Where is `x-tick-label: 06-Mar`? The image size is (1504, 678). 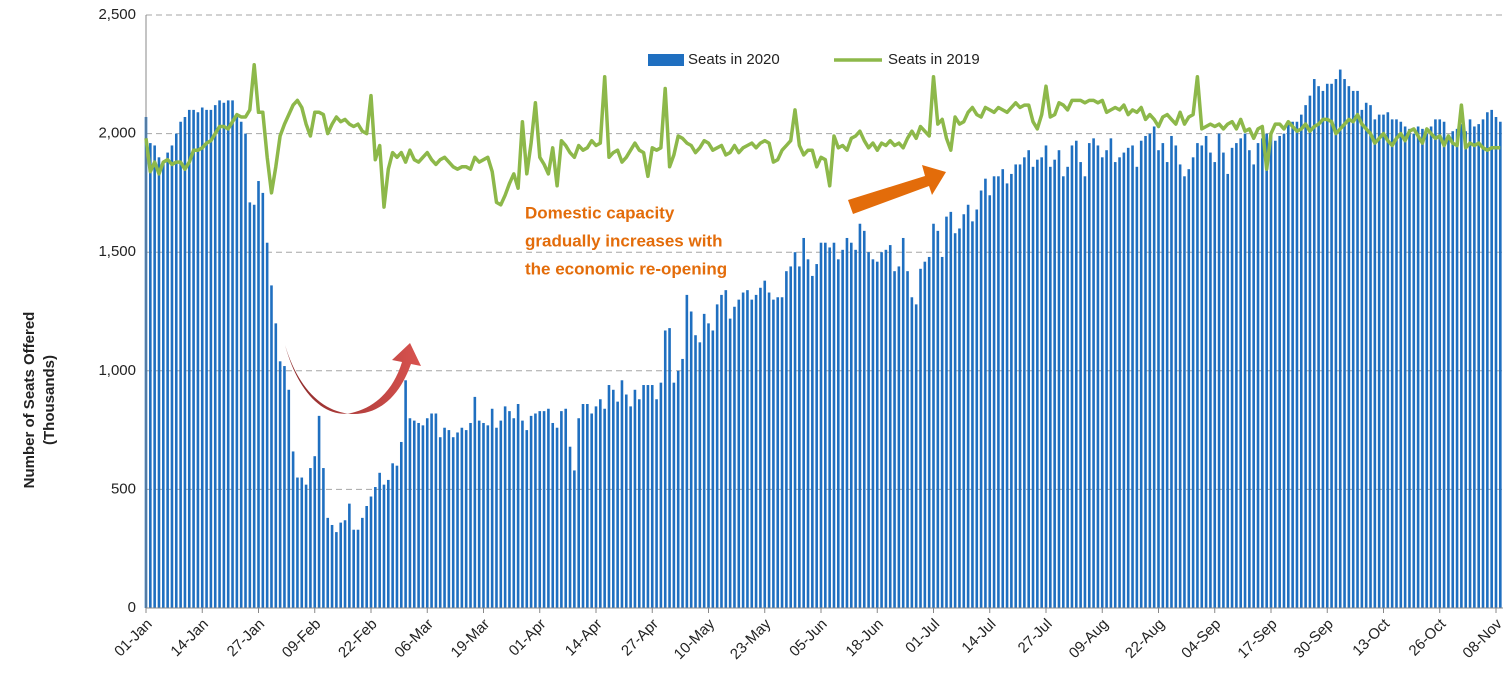 x-tick-label: 06-Mar is located at coordinates (414, 639).